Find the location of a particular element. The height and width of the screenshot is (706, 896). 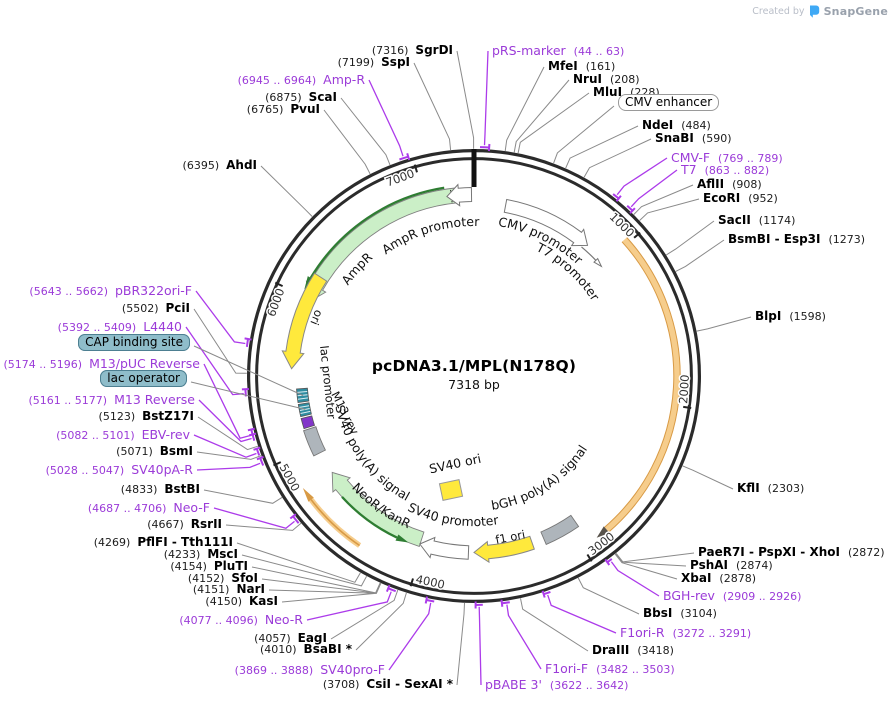

callout-rsrii-pos: (4667) is located at coordinates (165, 524).